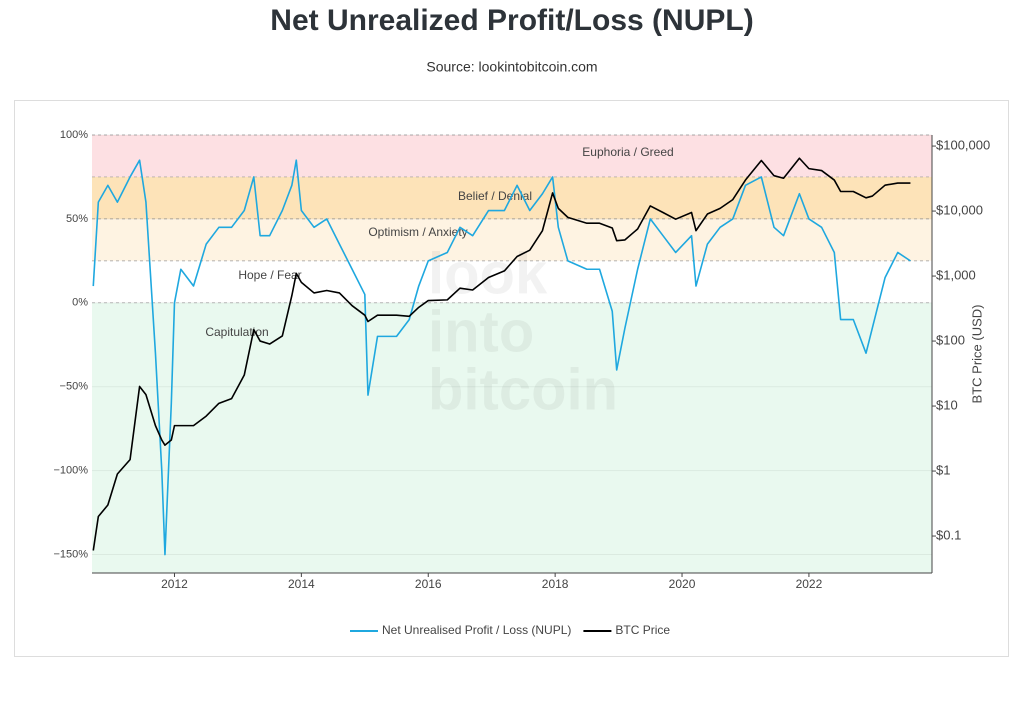 The width and height of the screenshot is (1024, 708). Describe the element at coordinates (481, 331) in the screenshot. I see `watermark: into` at that location.